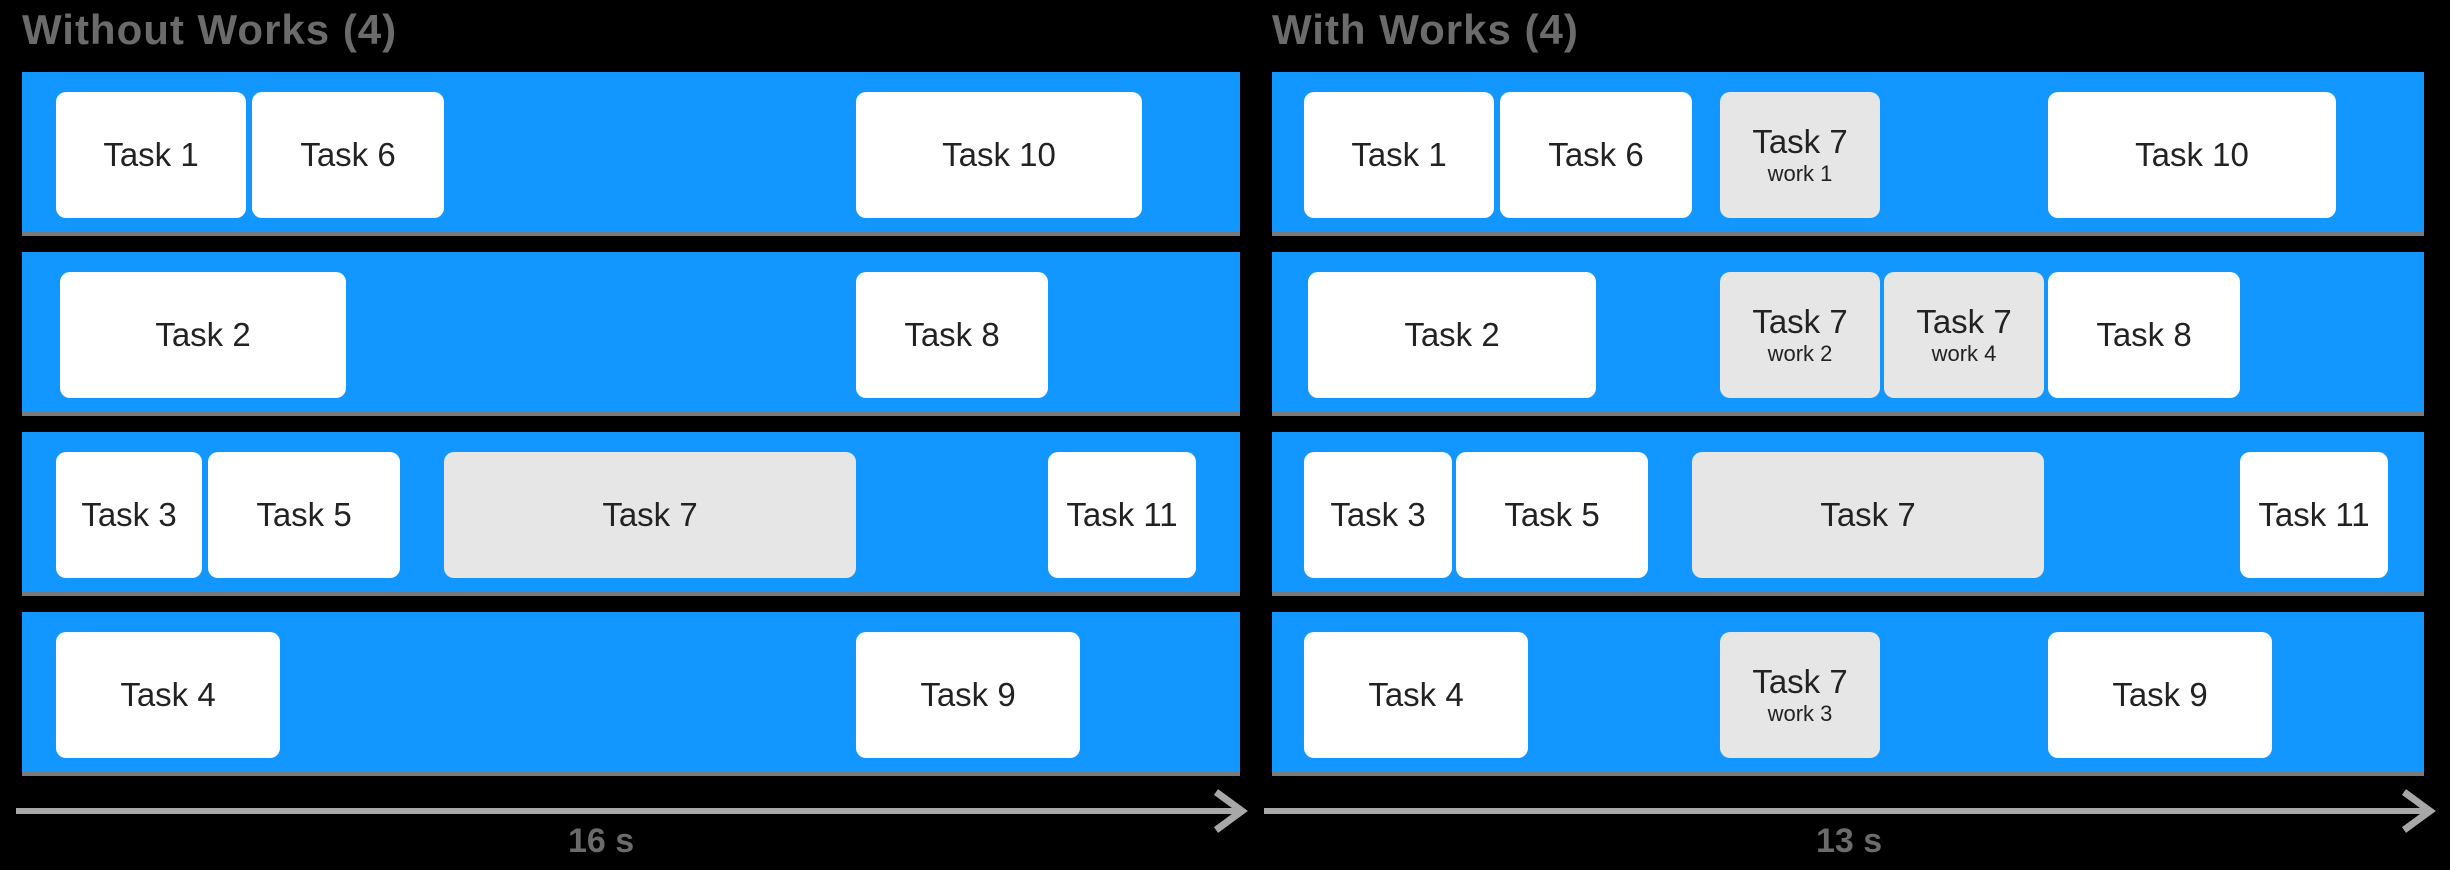 This screenshot has height=870, width=2450. I want to click on left-lane-3: Task 3 Task 5 Task 7 Task 11, so click(631, 514).